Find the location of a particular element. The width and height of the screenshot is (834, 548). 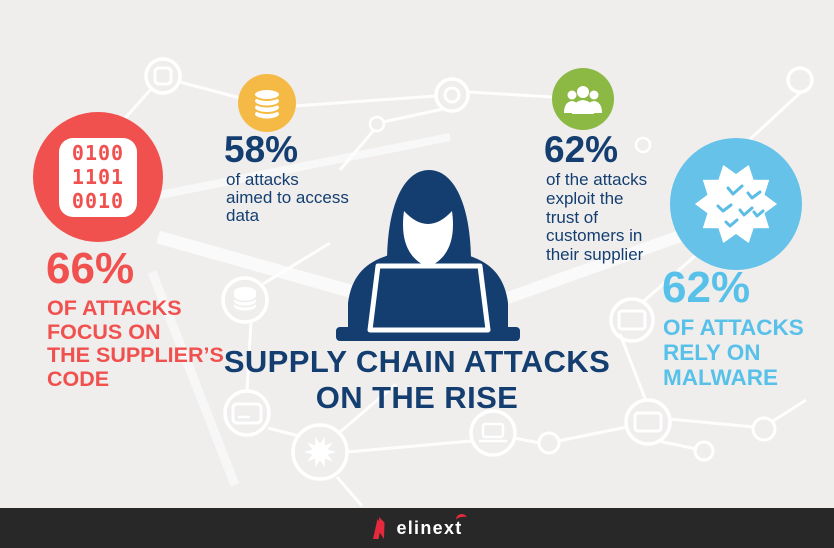

malware-percent: 62% is located at coordinates (706, 287).